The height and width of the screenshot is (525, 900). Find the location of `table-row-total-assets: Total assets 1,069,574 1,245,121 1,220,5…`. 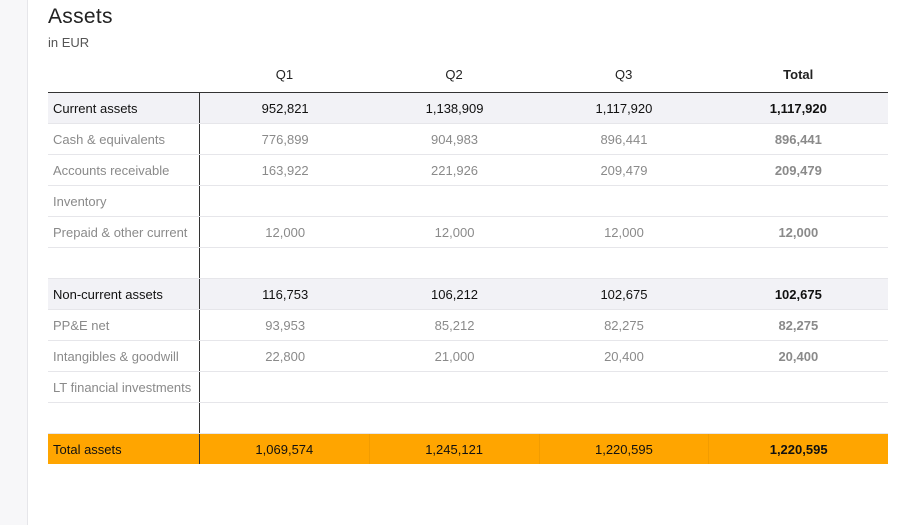

table-row-total-assets: Total assets 1,069,574 1,245,121 1,220,5… is located at coordinates (468, 449).